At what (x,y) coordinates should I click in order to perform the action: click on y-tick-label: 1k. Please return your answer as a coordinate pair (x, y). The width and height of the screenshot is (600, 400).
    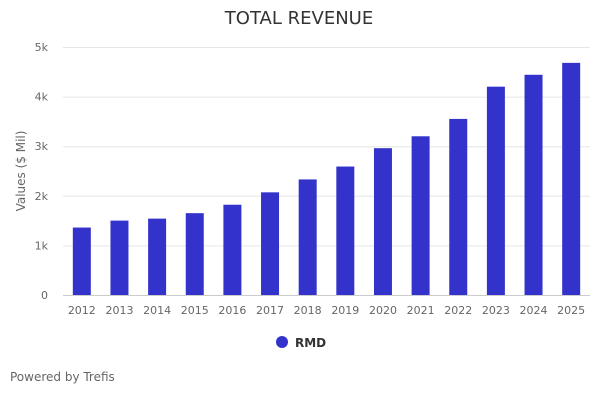
    Looking at the image, I should click on (42, 245).